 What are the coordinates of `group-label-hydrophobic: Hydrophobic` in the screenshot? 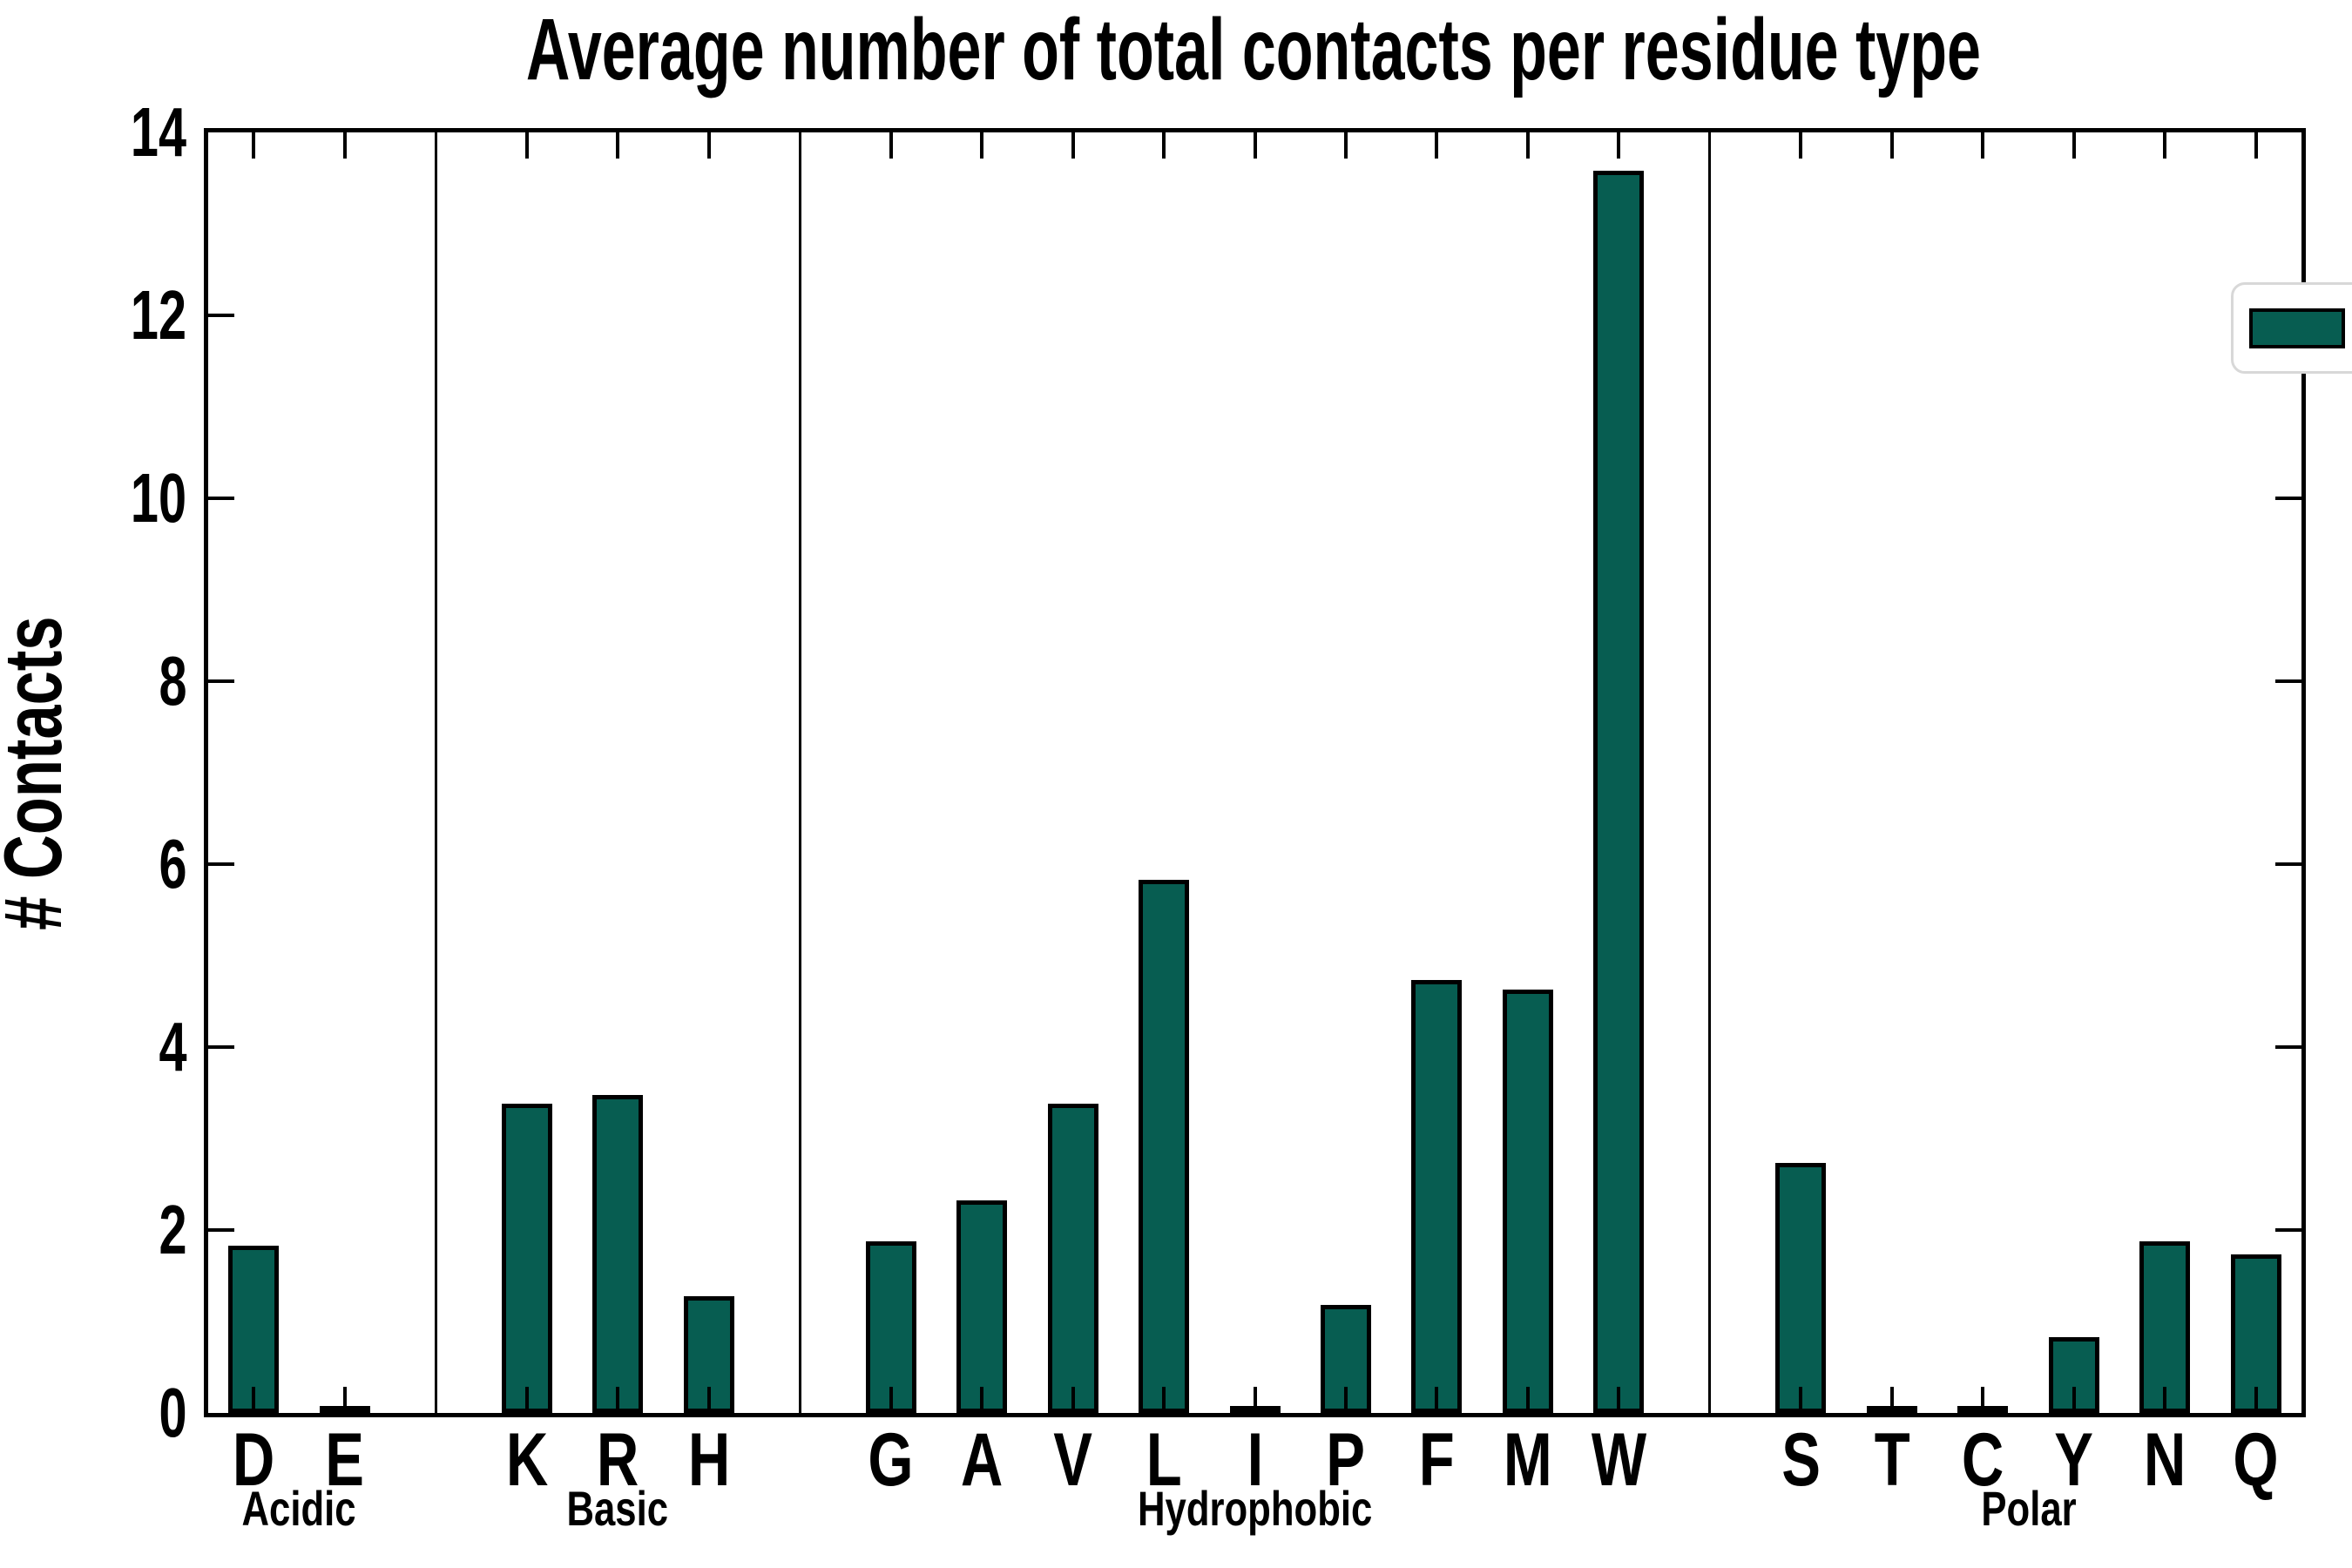 It's located at (1255, 1509).